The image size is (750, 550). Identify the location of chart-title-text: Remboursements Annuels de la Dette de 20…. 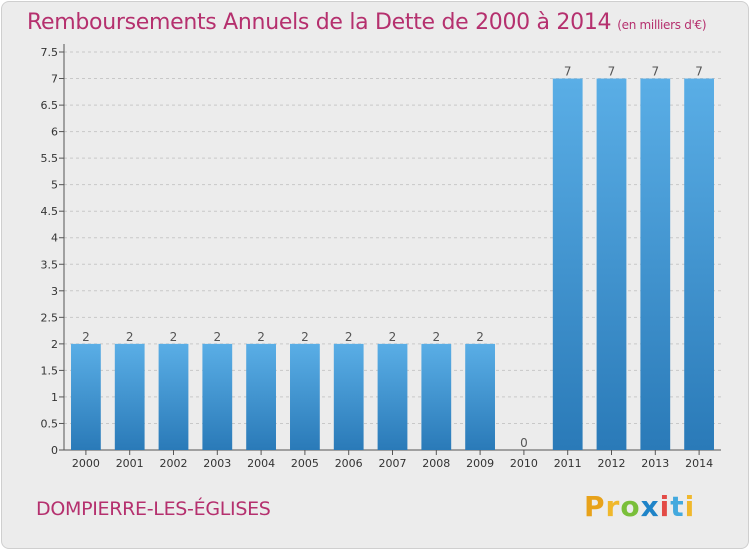
(319, 22).